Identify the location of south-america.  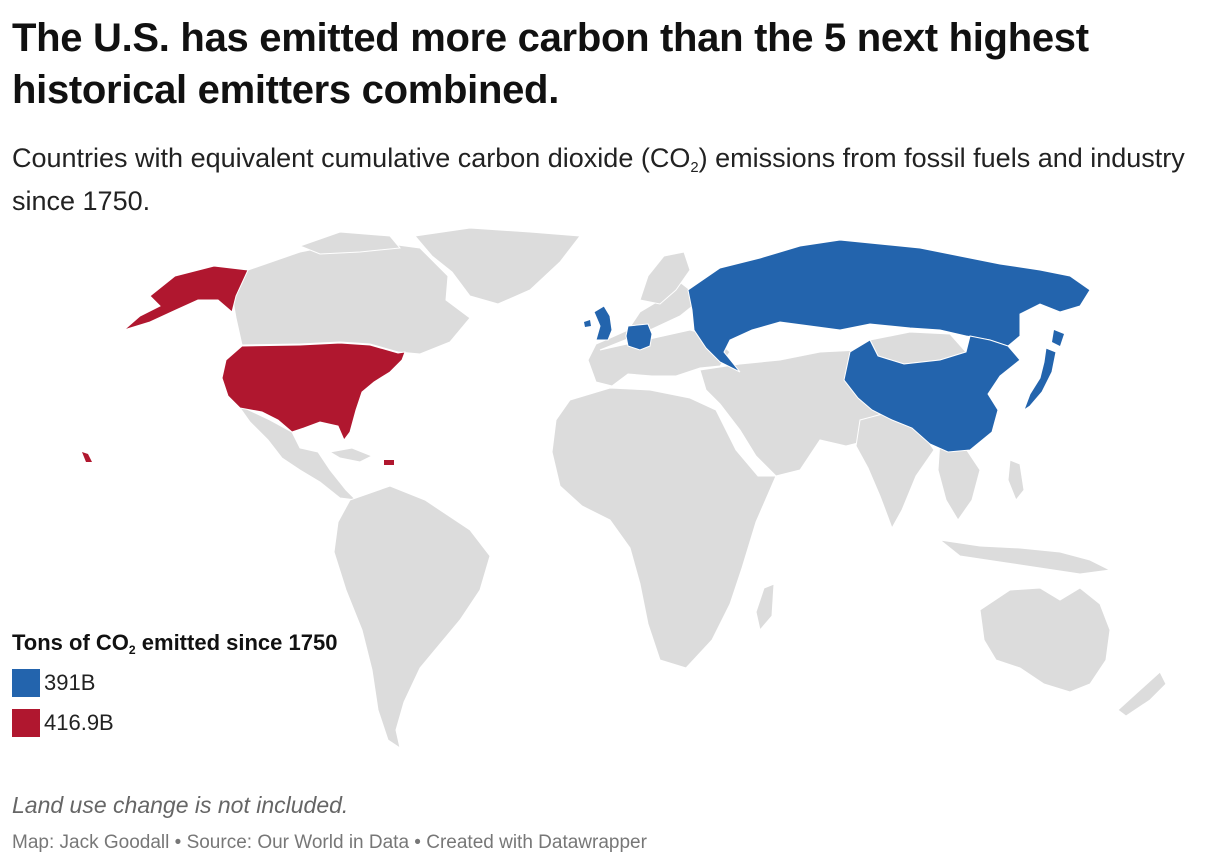
(412, 617).